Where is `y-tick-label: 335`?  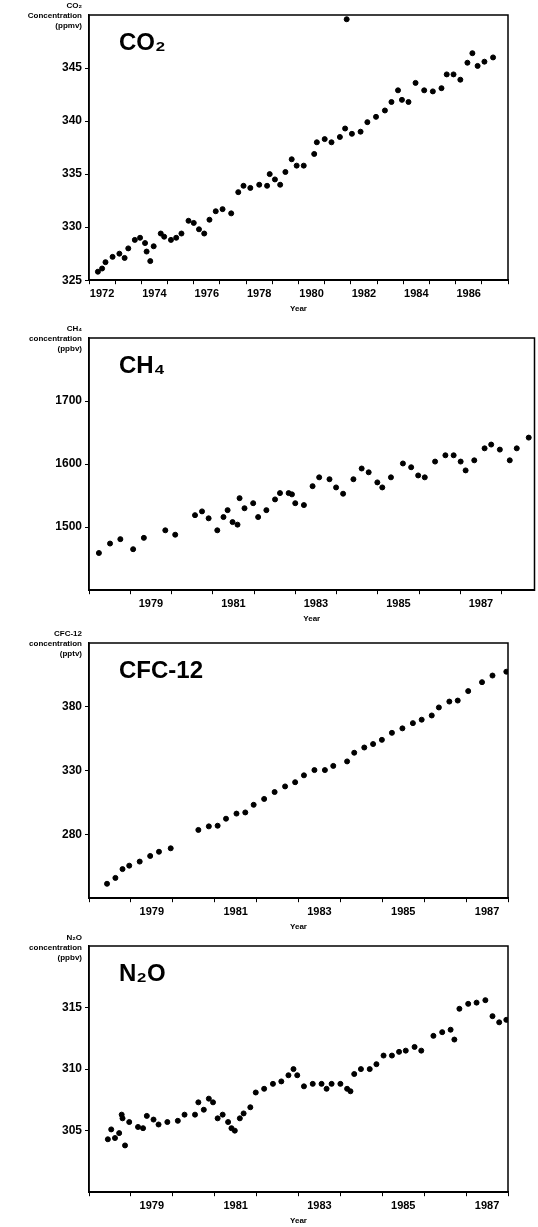
y-tick-label: 335 is located at coordinates (72, 173).